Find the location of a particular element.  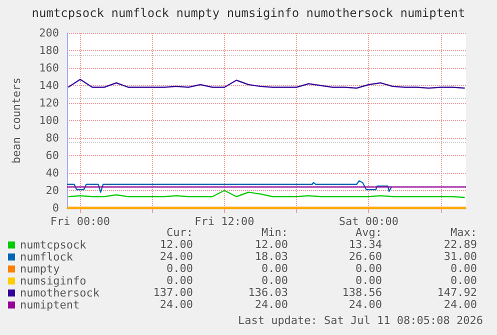

text: 22.89 is located at coordinates (460, 244).